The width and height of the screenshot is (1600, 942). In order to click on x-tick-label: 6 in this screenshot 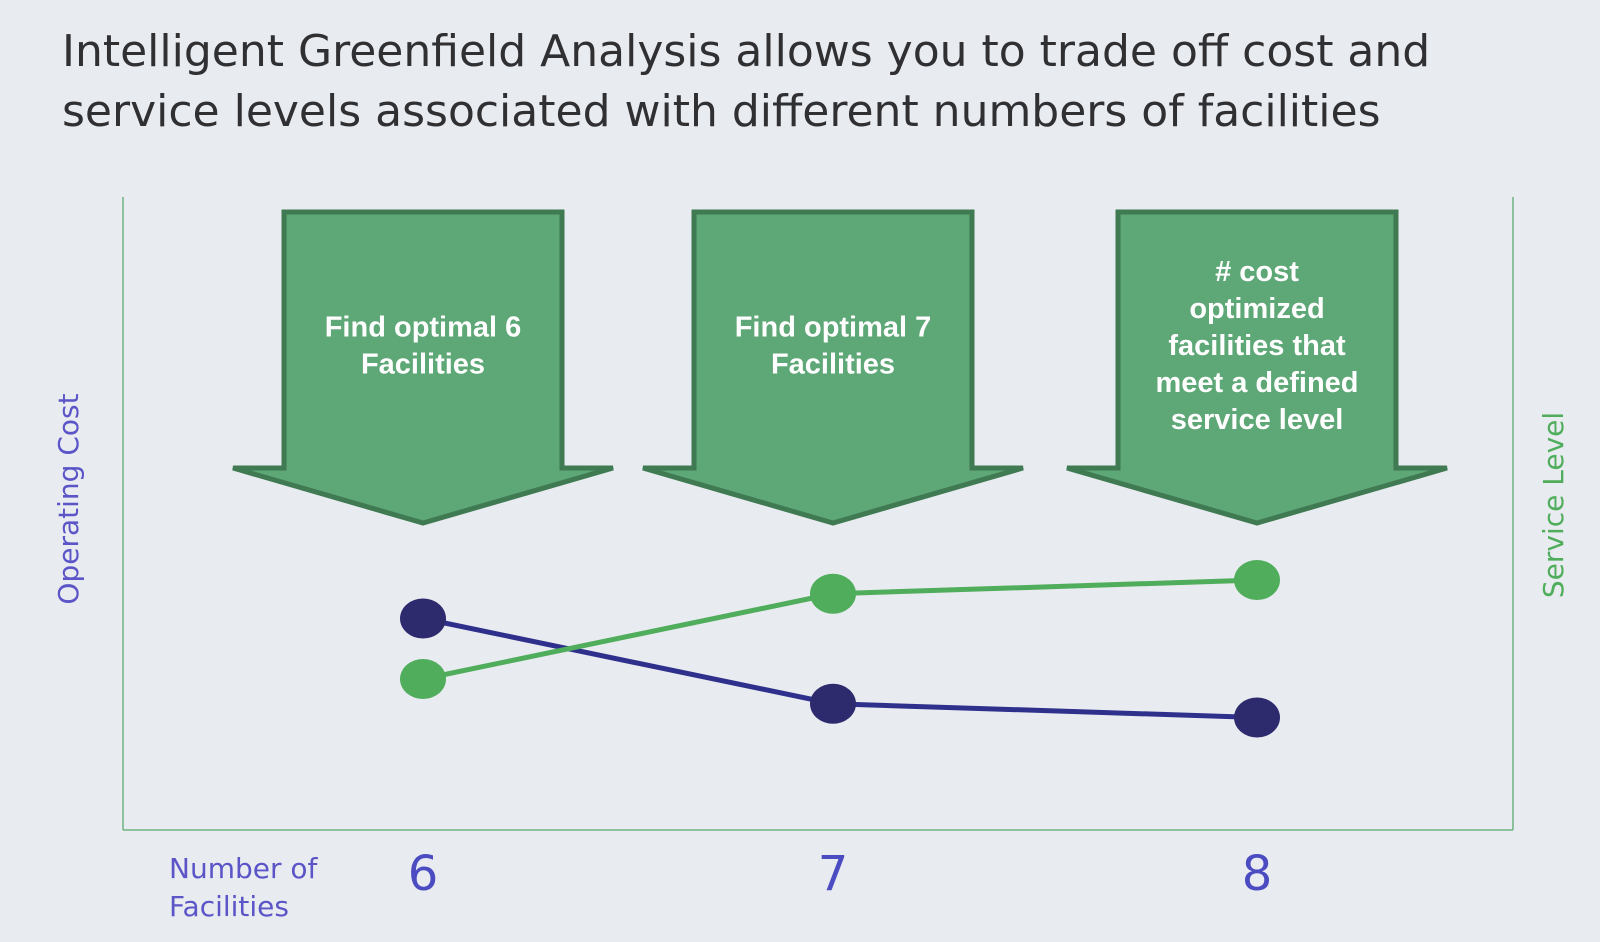, I will do `click(423, 874)`.